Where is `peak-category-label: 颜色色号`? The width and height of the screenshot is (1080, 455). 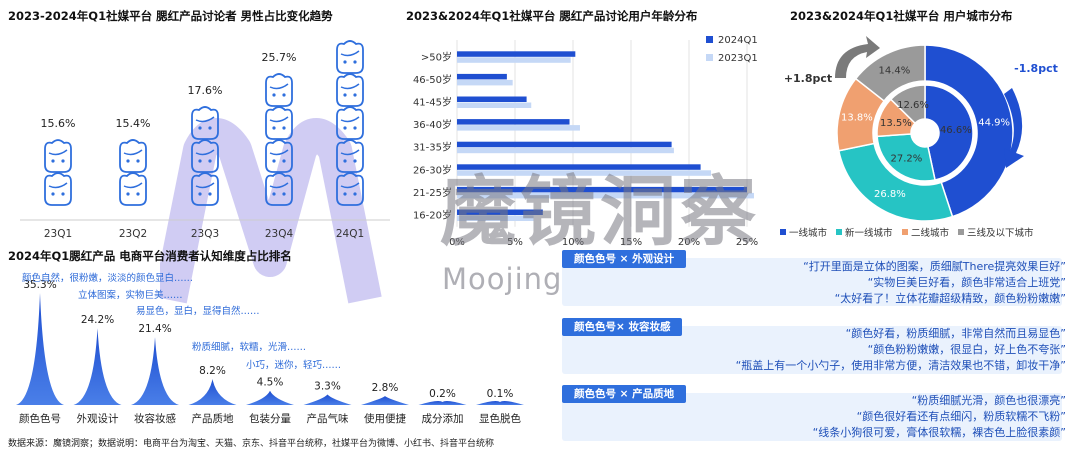
peak-category-label: 颜色色号 is located at coordinates (40, 418).